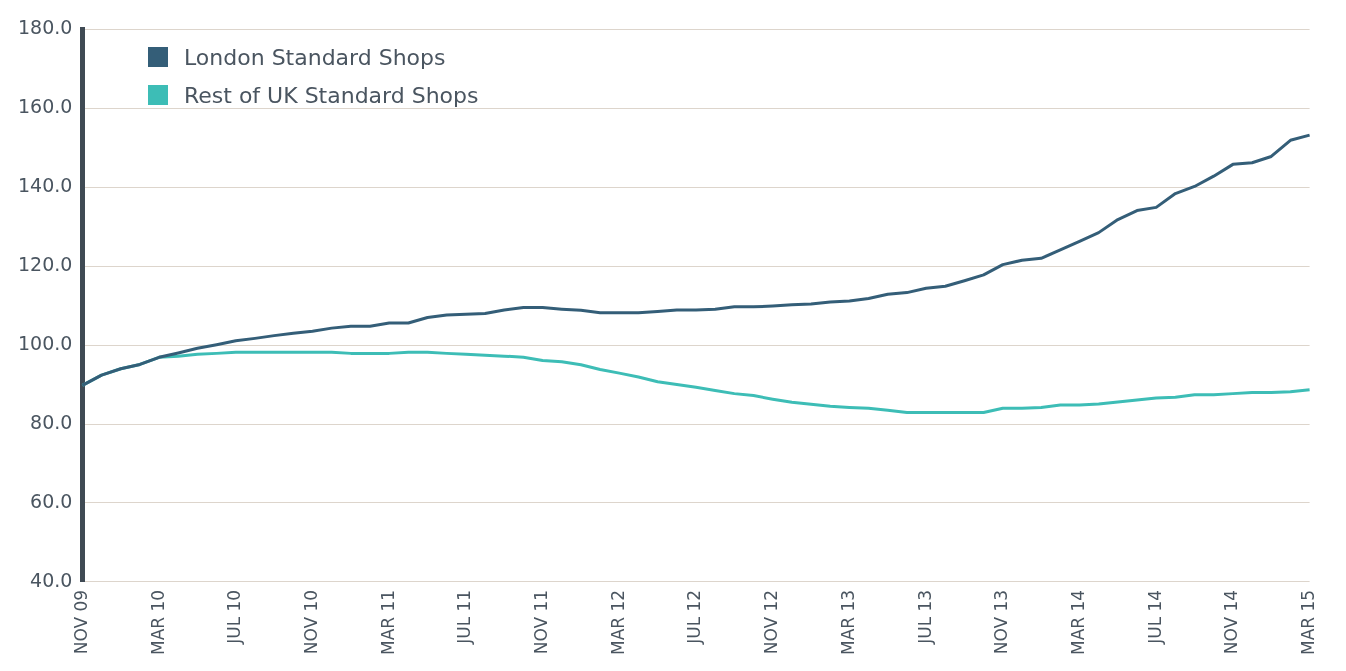  What do you see at coordinates (315, 57) in the screenshot?
I see `legend-label: London Standard Shops` at bounding box center [315, 57].